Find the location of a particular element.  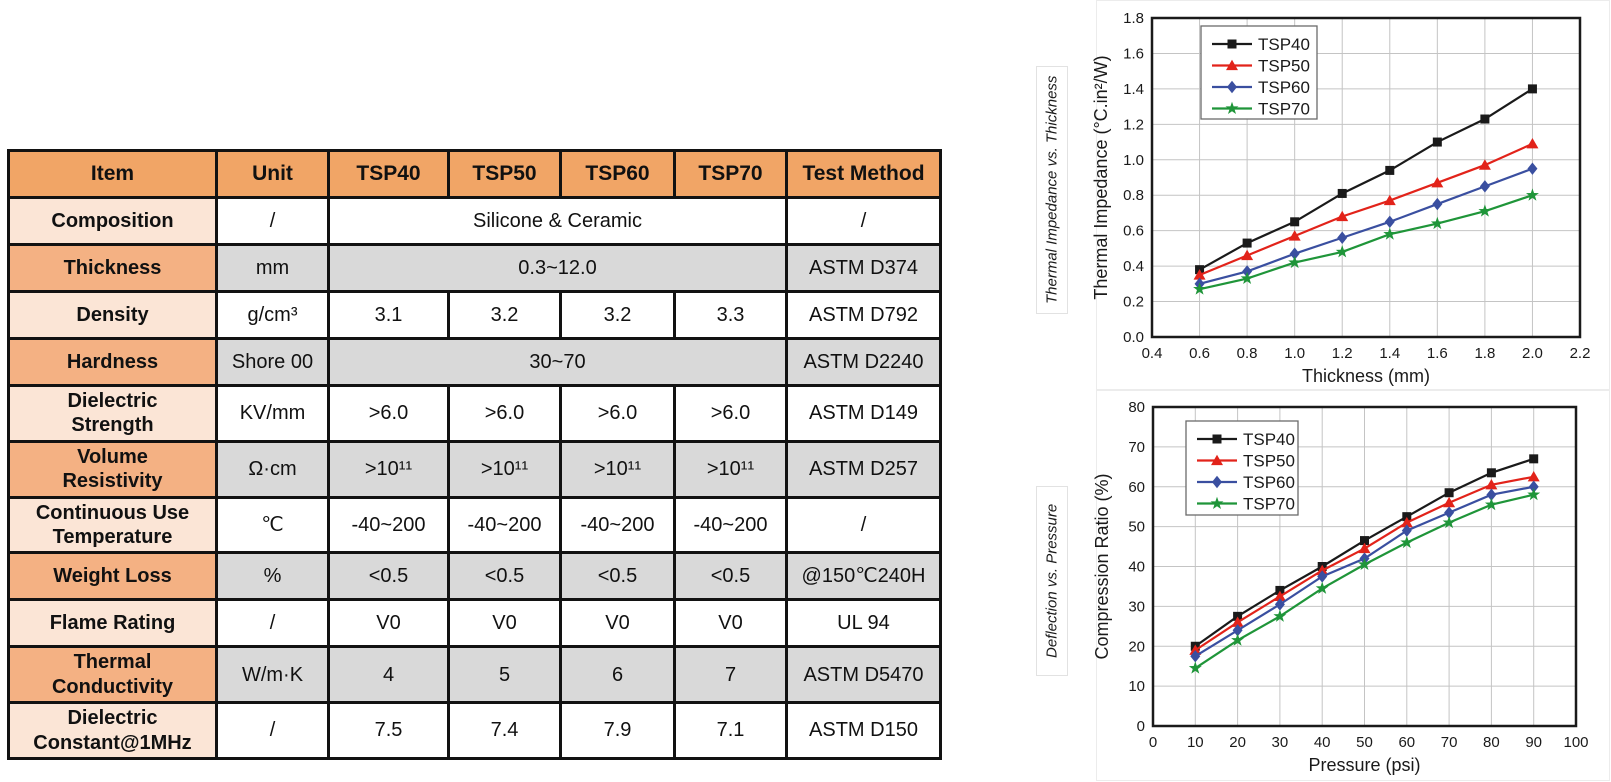

unit-cell: KV/mm is located at coordinates (272, 413).